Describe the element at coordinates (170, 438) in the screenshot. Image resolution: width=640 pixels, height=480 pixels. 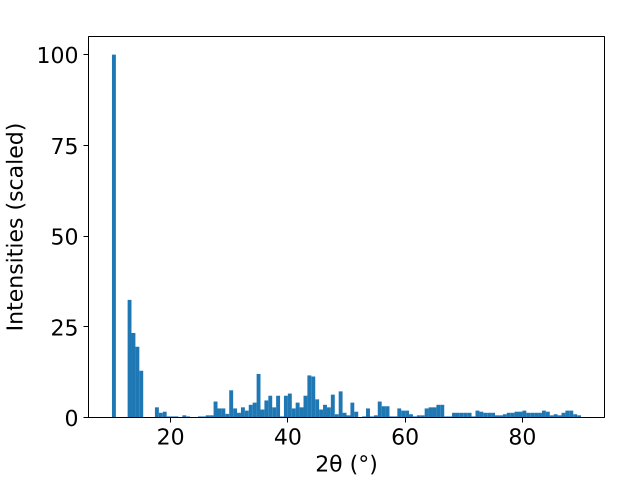
I see `x-tick-label: 20` at that location.